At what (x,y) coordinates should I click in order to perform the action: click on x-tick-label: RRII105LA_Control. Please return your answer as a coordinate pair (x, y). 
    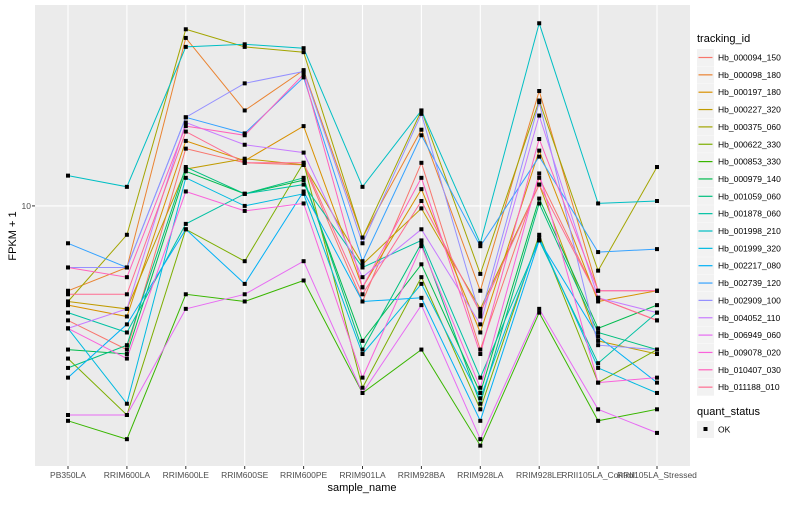
    Looking at the image, I should click on (598, 475).